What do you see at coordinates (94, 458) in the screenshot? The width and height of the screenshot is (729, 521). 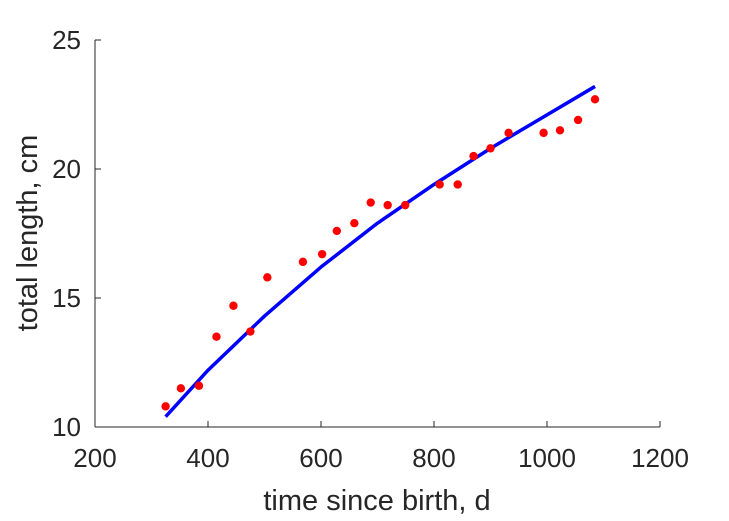 I see `x-tick-label: 200` at bounding box center [94, 458].